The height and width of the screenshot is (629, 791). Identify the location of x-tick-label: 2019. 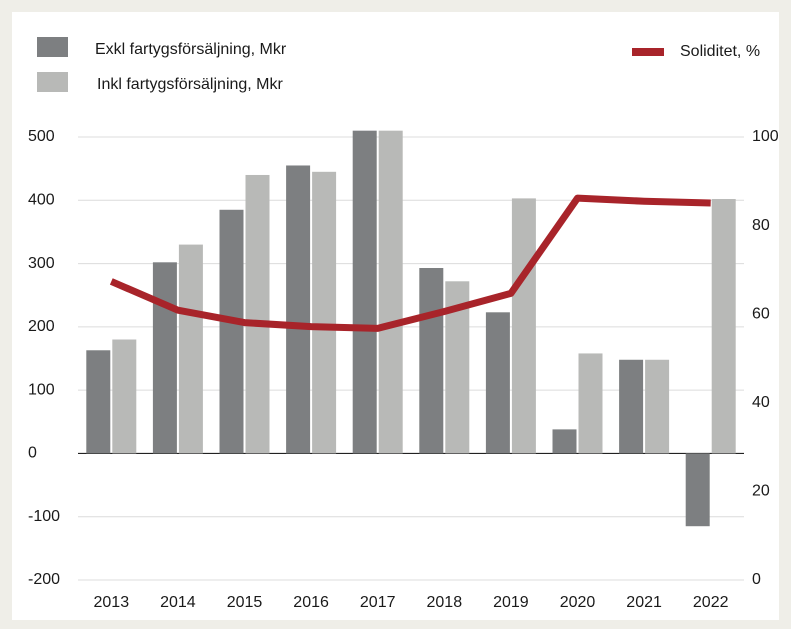
(511, 602).